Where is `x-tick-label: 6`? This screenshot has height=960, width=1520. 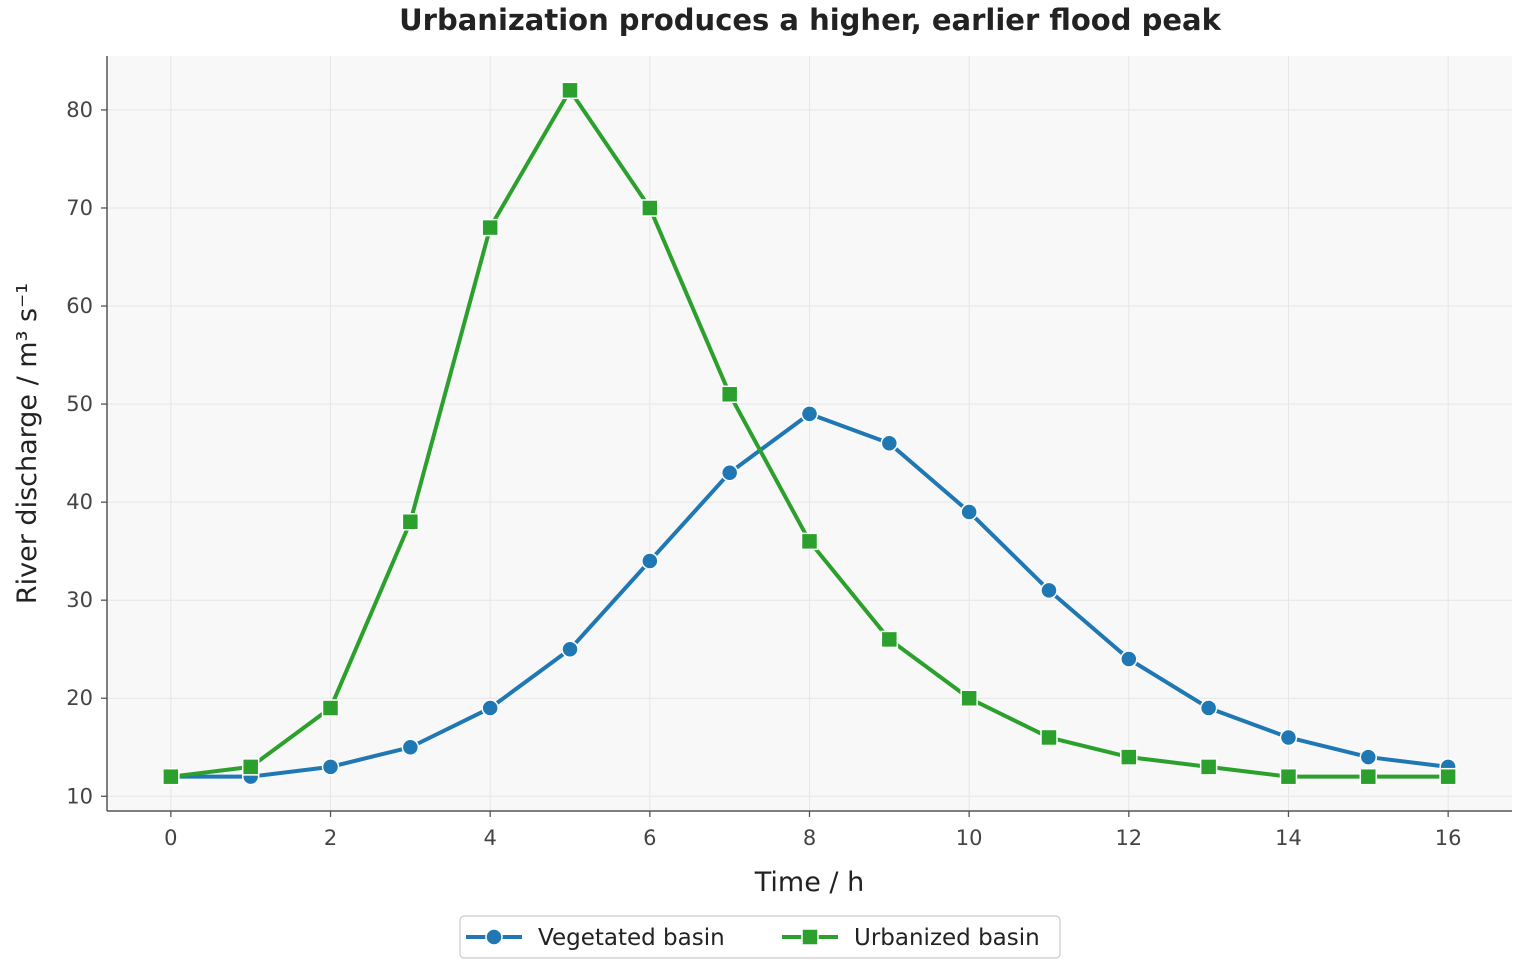
x-tick-label: 6 is located at coordinates (649, 838).